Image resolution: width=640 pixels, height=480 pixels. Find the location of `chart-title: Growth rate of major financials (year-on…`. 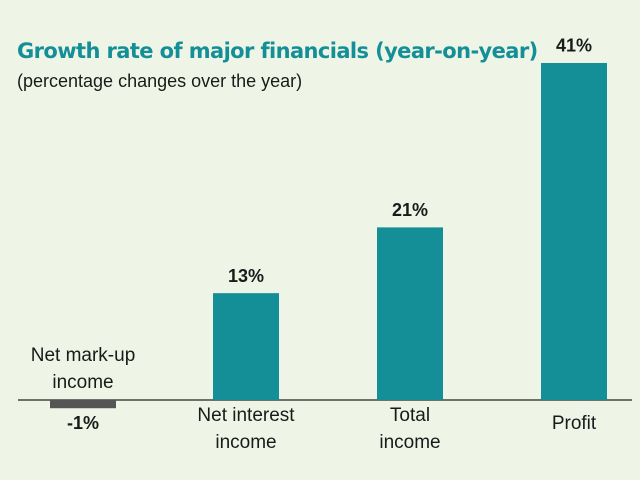

chart-title: Growth rate of major financials (year-on… is located at coordinates (277, 51).